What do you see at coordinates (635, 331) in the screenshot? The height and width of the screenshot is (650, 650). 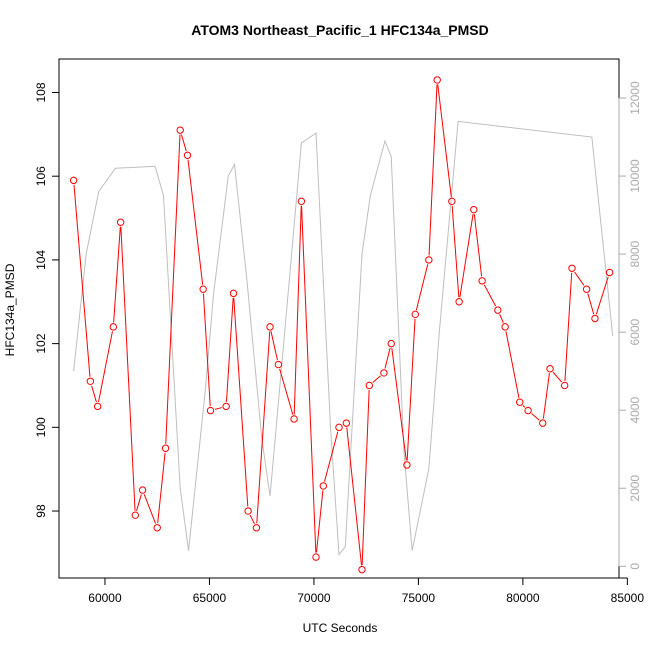 I see `y2-tick-label: 6000` at bounding box center [635, 331].